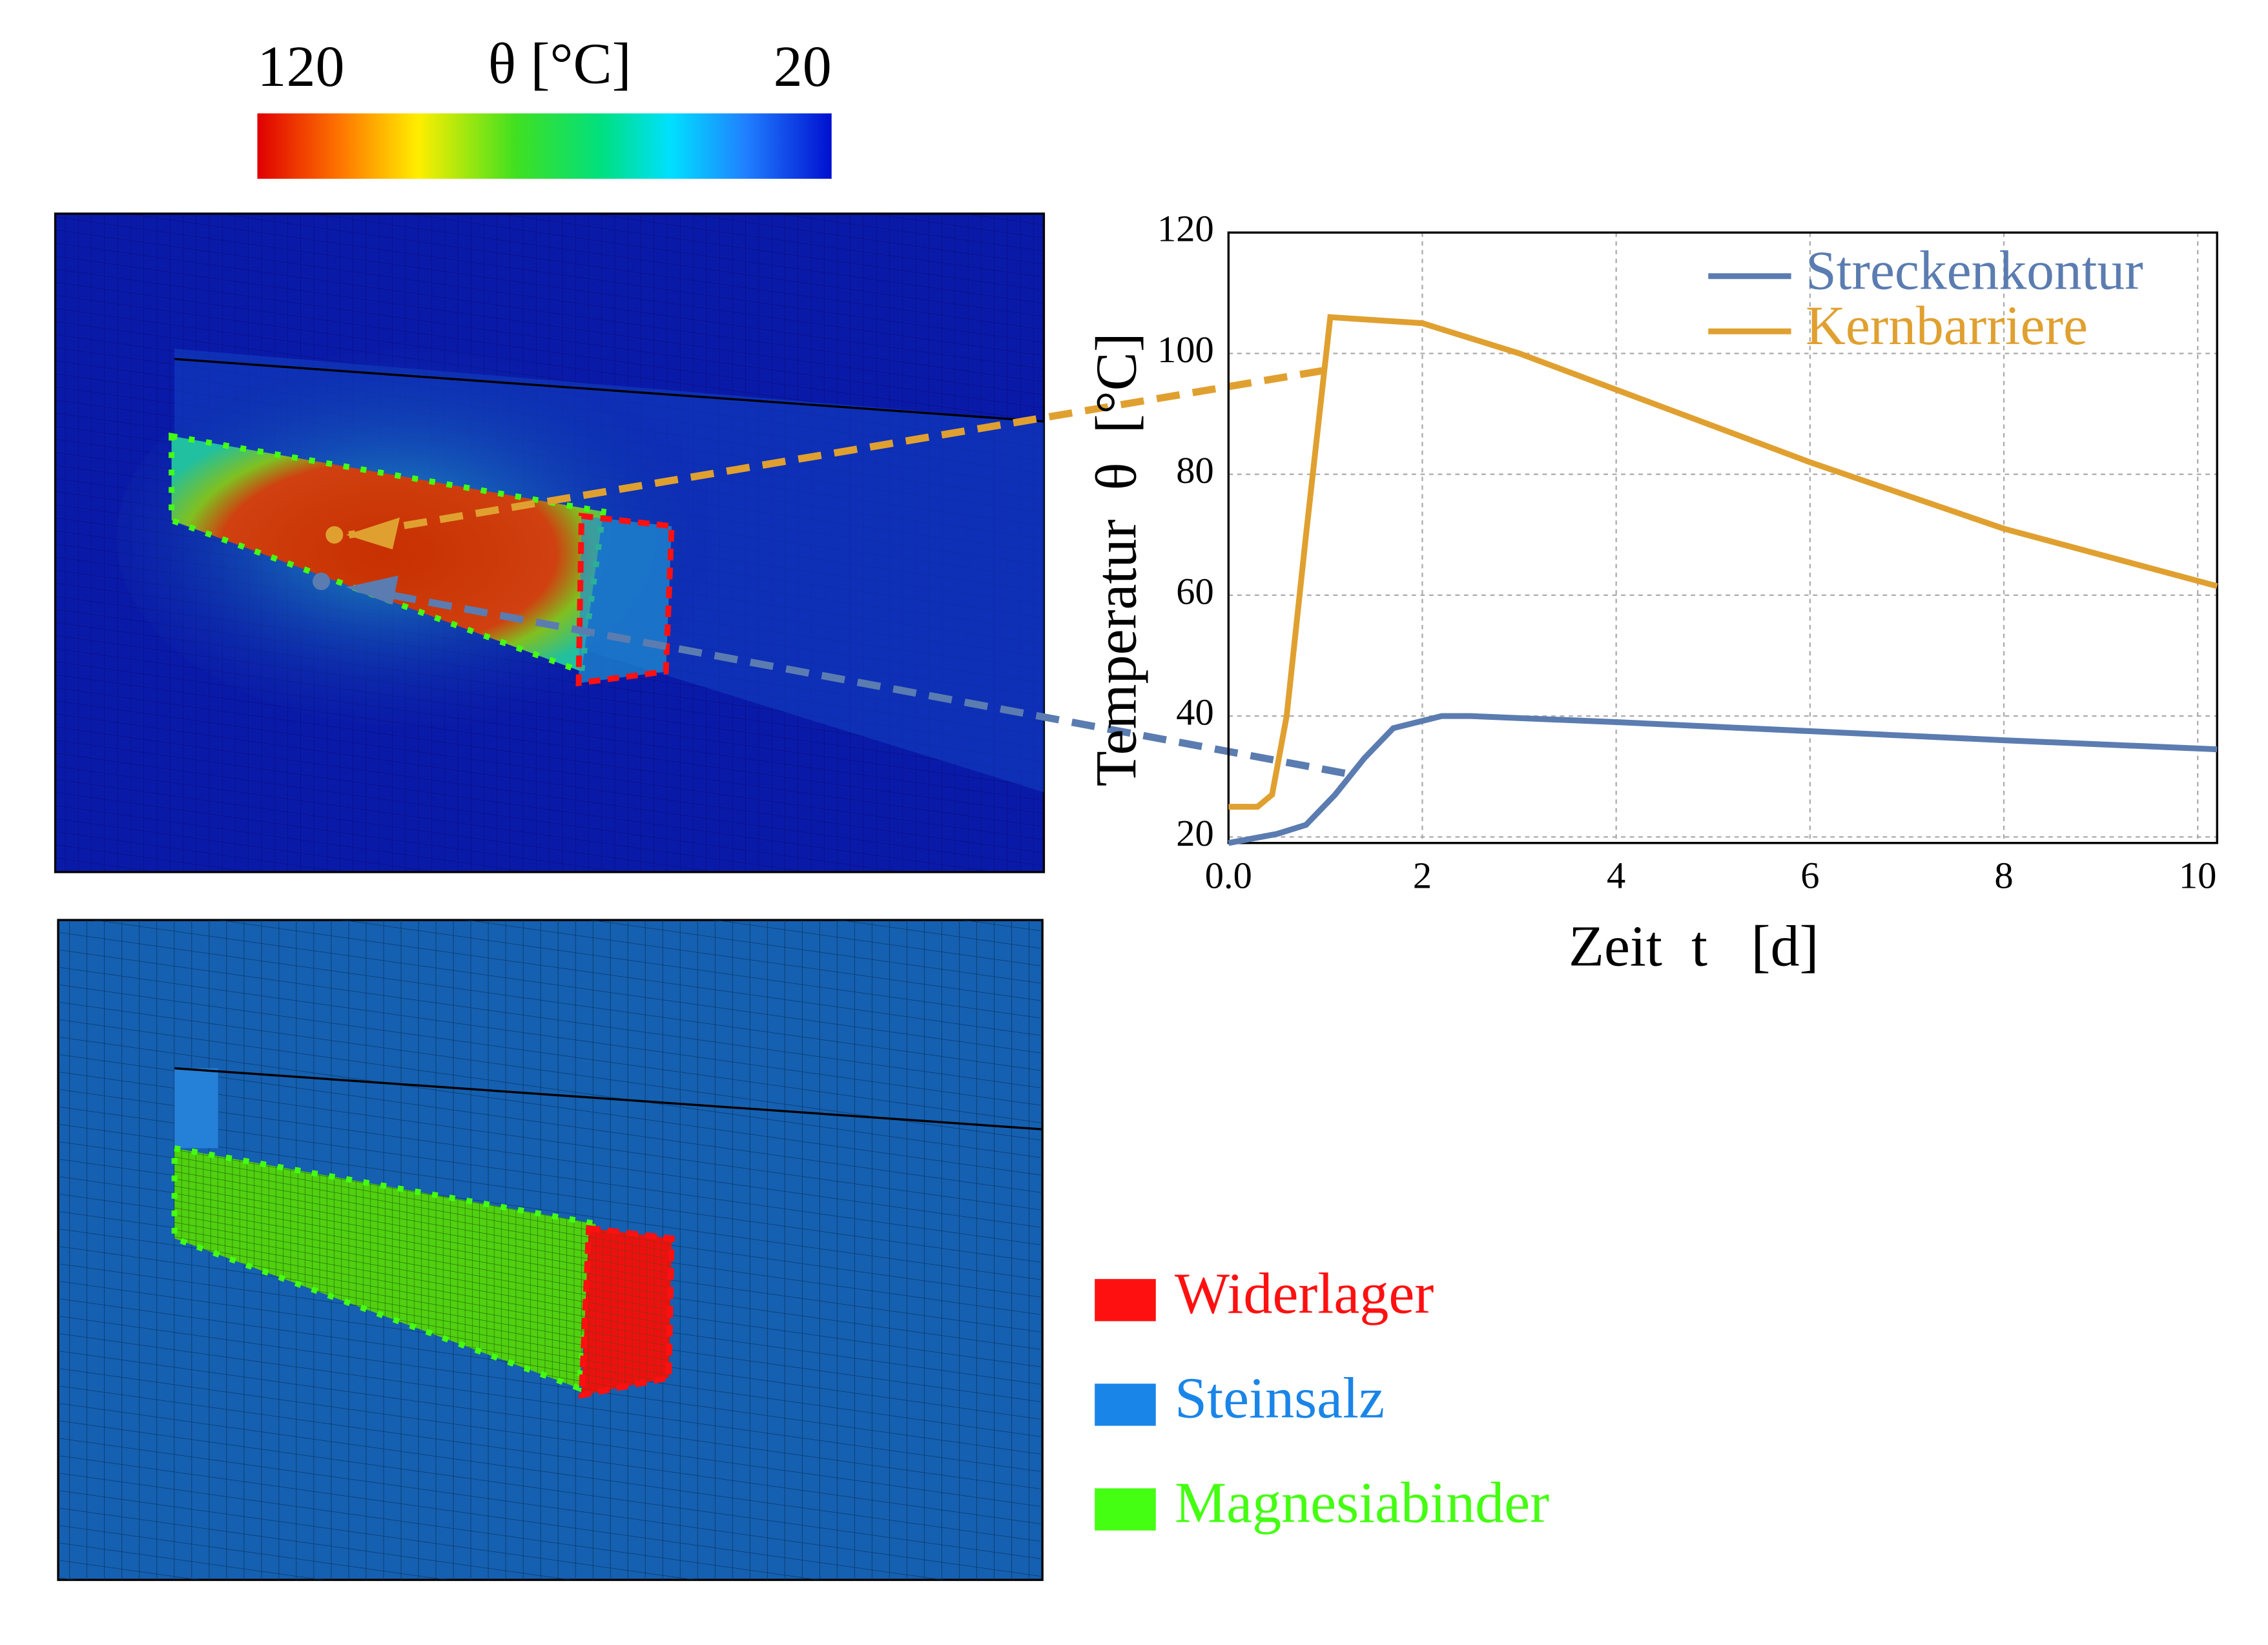 This screenshot has height=1645, width=2268. I want to click on y-tick-label: 60, so click(1195, 591).